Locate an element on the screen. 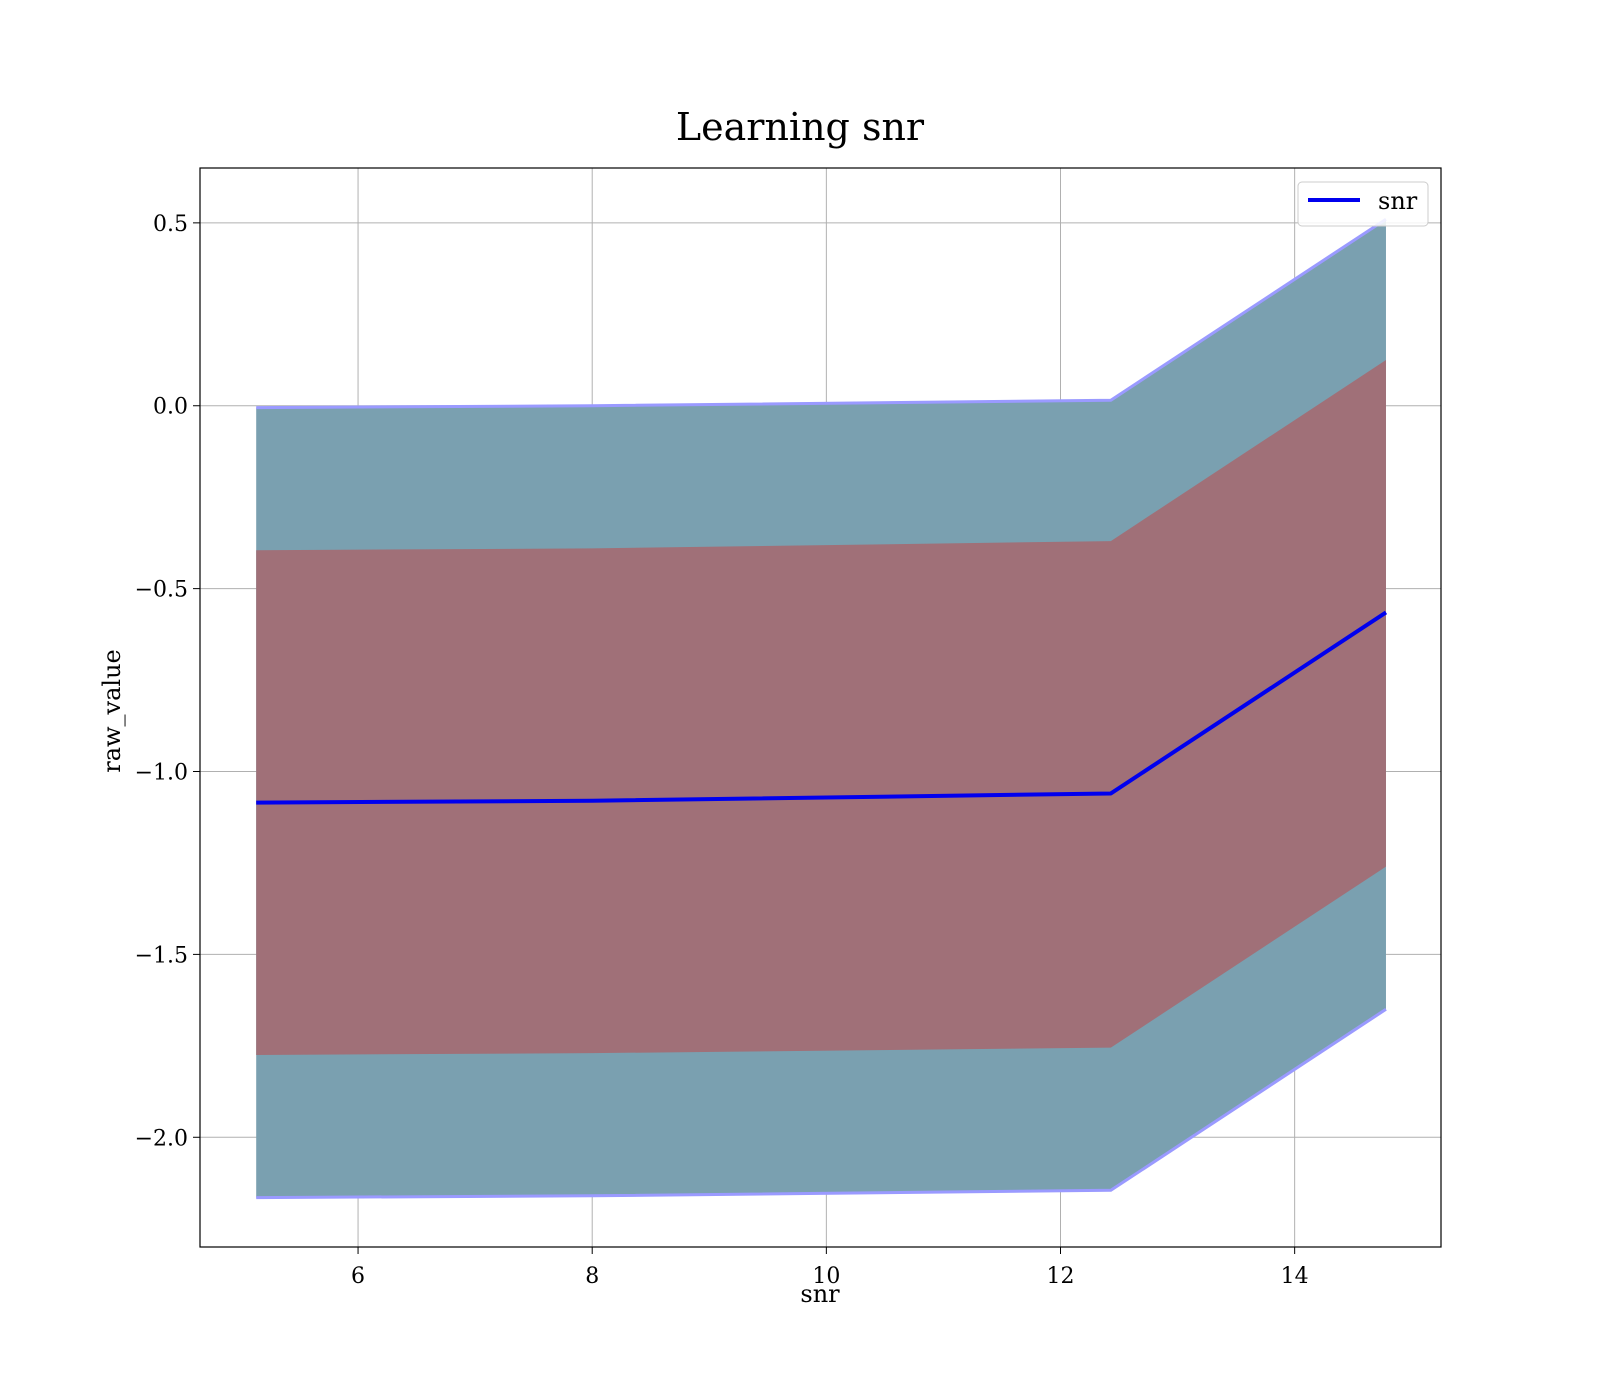 This screenshot has width=1600, height=1400. y-tick-label: −1.5 is located at coordinates (161, 955).